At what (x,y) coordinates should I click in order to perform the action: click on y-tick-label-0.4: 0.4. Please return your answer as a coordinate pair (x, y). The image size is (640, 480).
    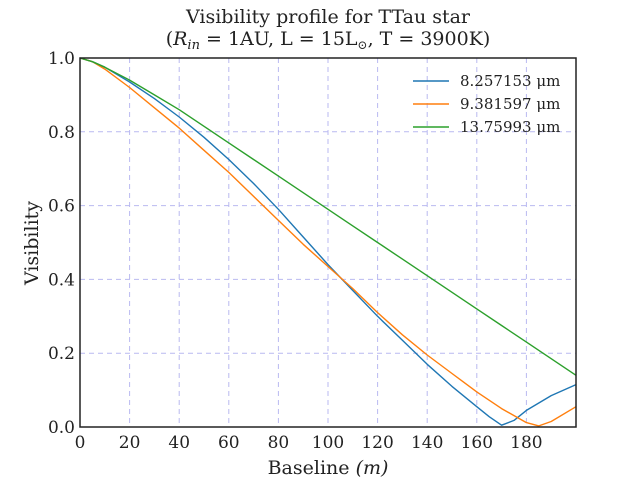
    Looking at the image, I should click on (61, 280).